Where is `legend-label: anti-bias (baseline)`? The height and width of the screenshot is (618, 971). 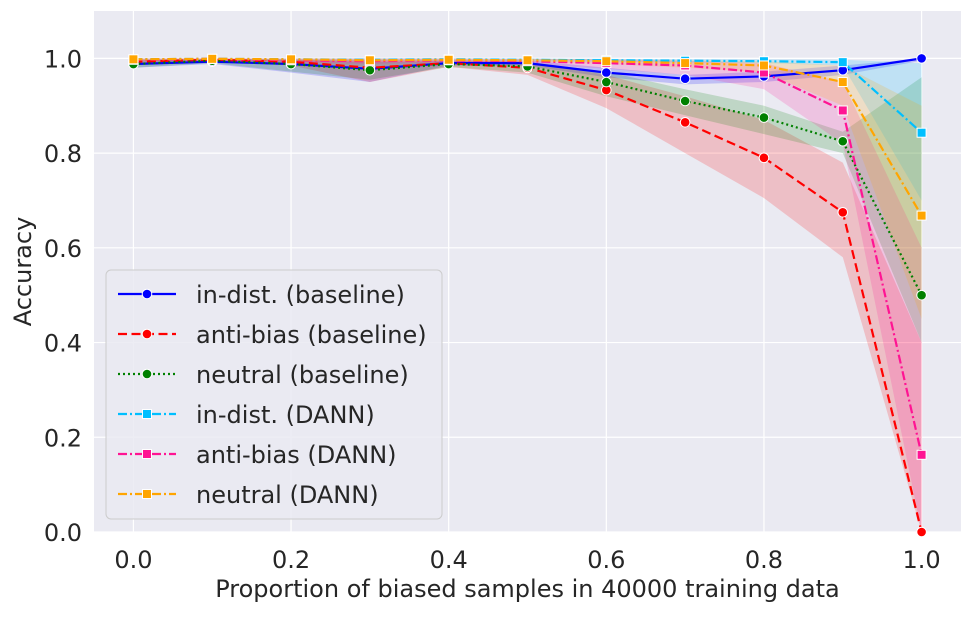
legend-label: anti-bias (baseline) is located at coordinates (311, 335).